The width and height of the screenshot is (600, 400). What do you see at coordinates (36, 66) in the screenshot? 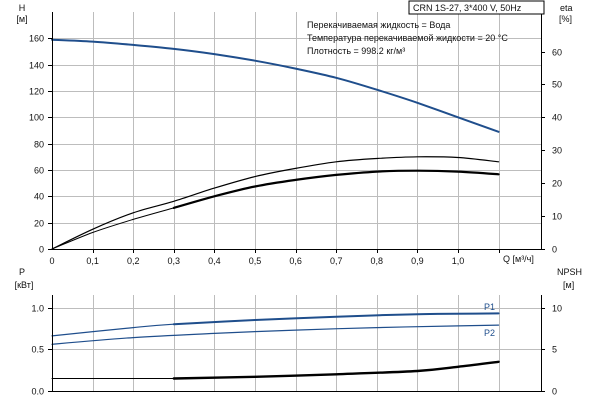
I see `left-y-tick-label: 140` at bounding box center [36, 66].